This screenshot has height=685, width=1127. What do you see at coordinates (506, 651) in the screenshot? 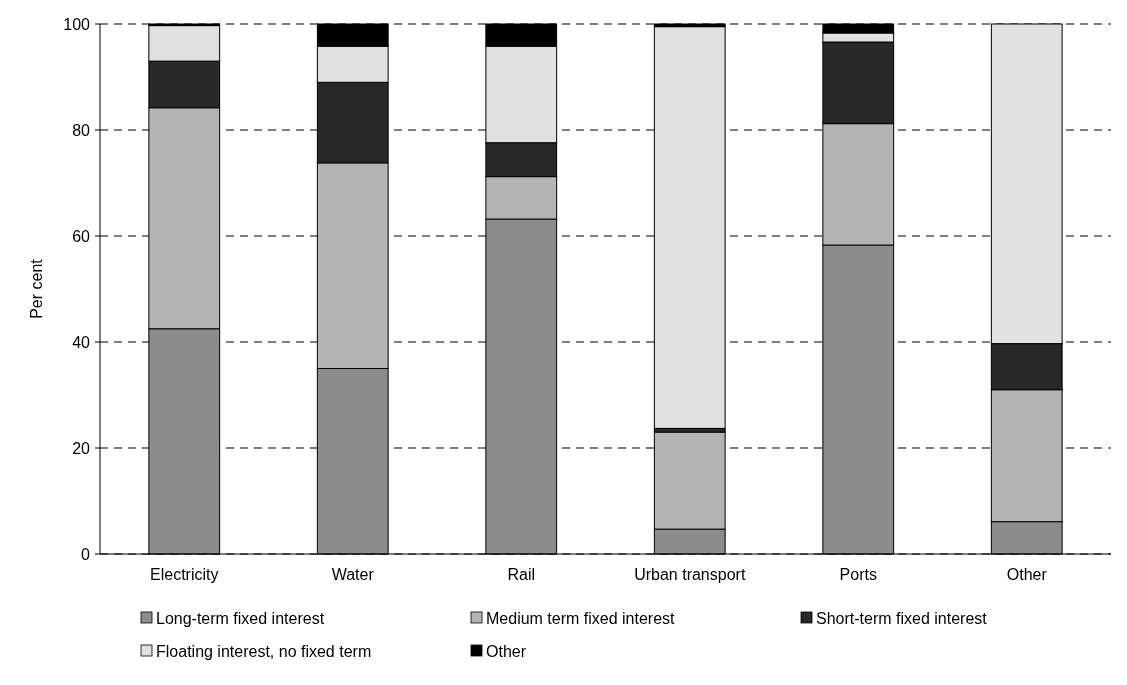
I see `legend-label: Other` at bounding box center [506, 651].